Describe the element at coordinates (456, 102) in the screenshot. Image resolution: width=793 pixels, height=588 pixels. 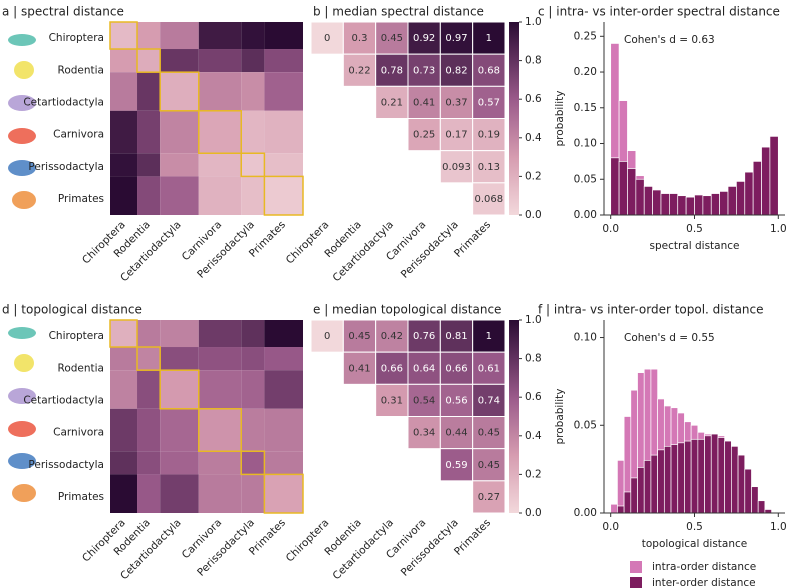
I see `cell-value: 0.37` at that location.